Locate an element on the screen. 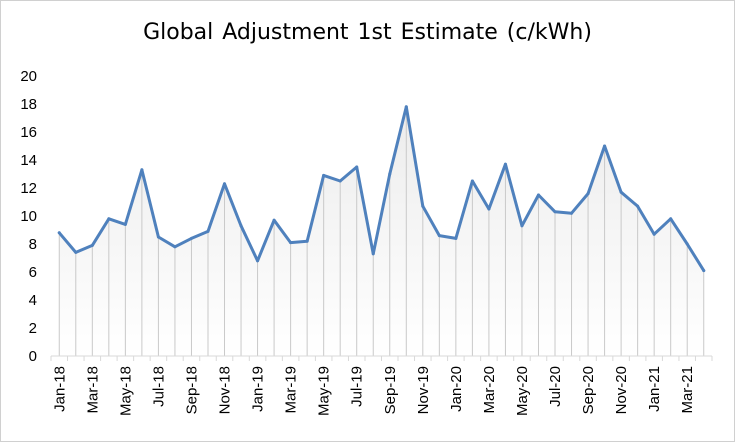 This screenshot has height=442, width=735. x-tick-label: Jul-19 is located at coordinates (357, 386).